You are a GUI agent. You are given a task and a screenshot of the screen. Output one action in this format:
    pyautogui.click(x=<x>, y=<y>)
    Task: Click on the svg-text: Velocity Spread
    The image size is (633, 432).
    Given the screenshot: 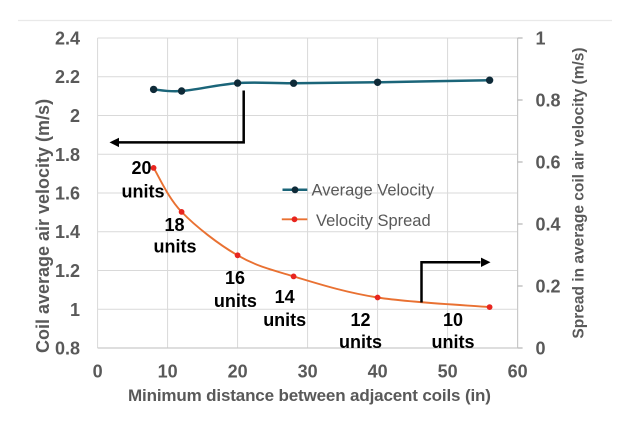 What is the action you would take?
    pyautogui.click(x=373, y=221)
    